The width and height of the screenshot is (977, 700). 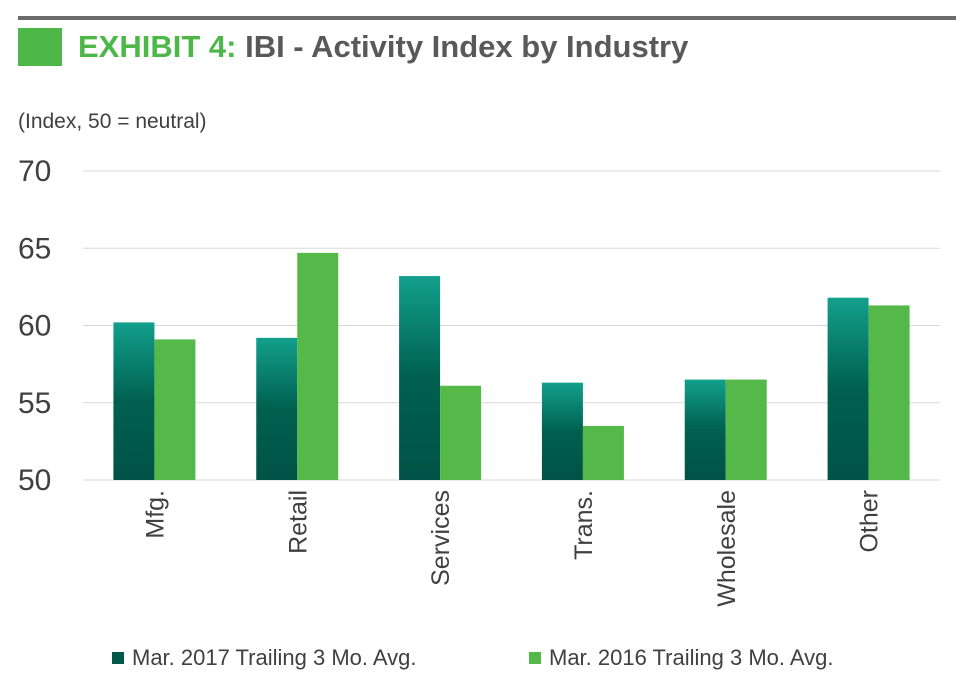 What do you see at coordinates (487, 18) in the screenshot?
I see `top-rule` at bounding box center [487, 18].